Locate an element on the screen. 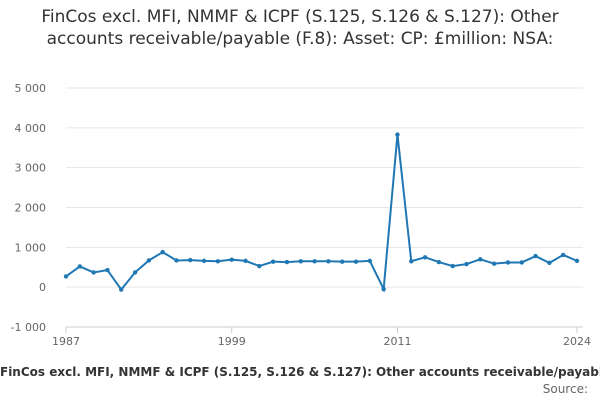 The width and height of the screenshot is (600, 400). y-tick-label: 0 is located at coordinates (42, 287).